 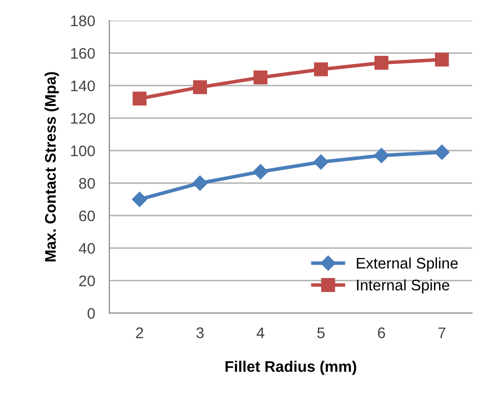 I want to click on x-tick-label: 4, so click(x=260, y=333).